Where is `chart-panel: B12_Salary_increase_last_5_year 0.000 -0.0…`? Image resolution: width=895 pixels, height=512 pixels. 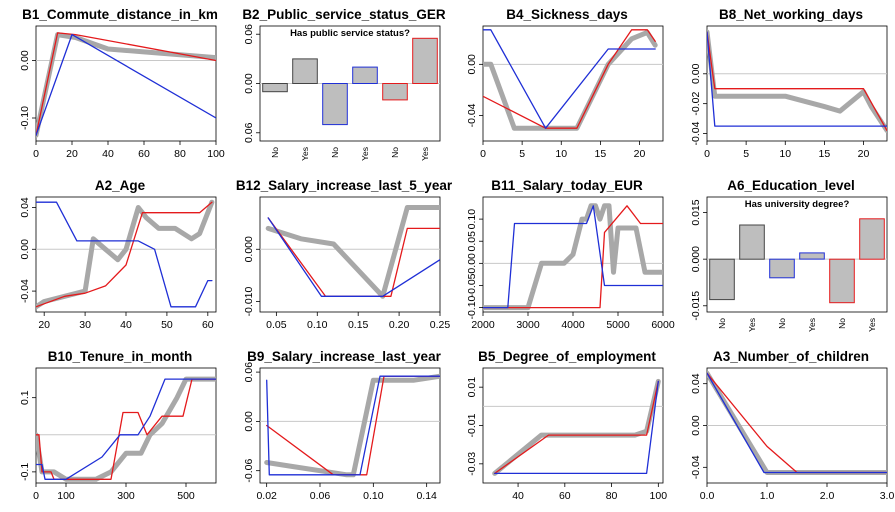 chart-panel: B12_Salary_increase_last_5_year 0.000 -0.0… is located at coordinates (344, 254).